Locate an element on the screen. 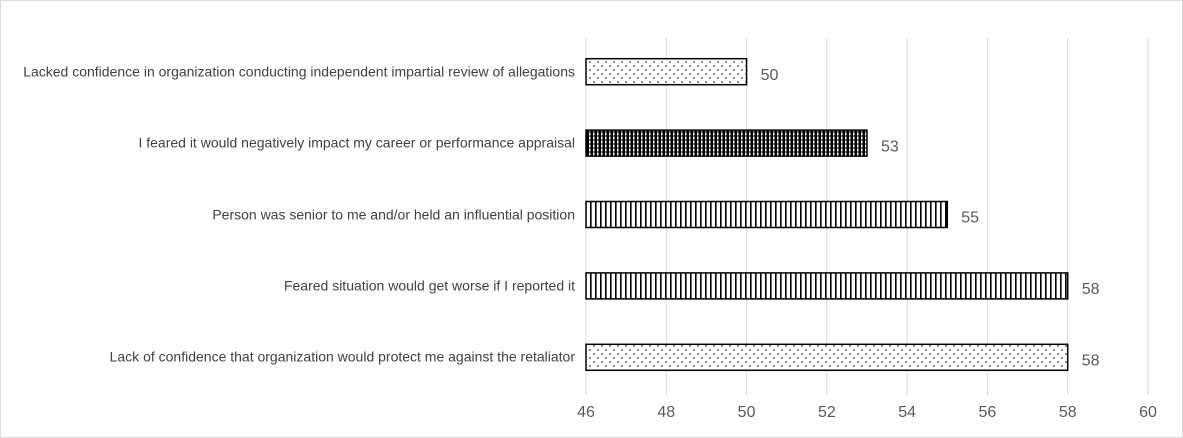 This screenshot has width=1183, height=438. data-label: 50 is located at coordinates (770, 75).